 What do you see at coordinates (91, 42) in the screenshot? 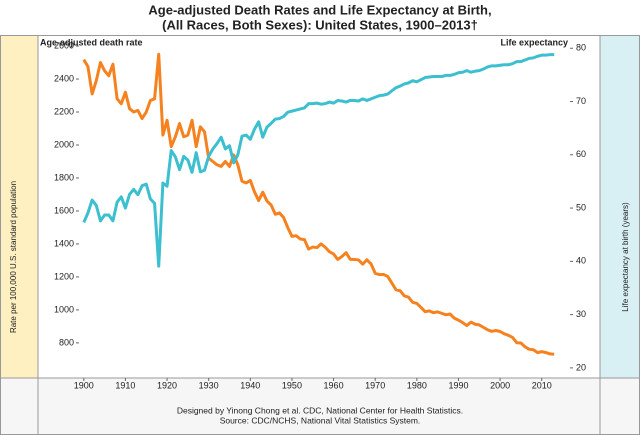
I see `annotation: Age-adjusted death rate` at bounding box center [91, 42].